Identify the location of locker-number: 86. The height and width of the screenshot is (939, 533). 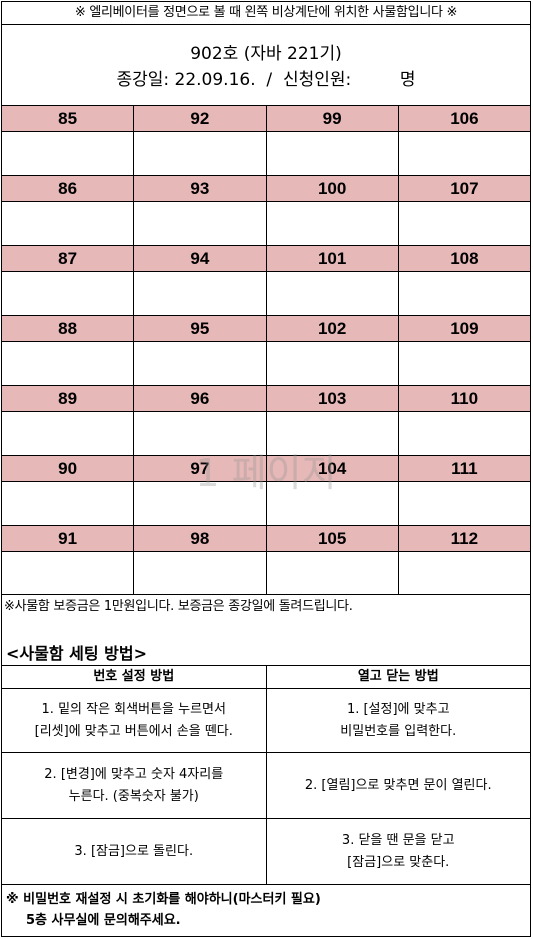
(68, 188).